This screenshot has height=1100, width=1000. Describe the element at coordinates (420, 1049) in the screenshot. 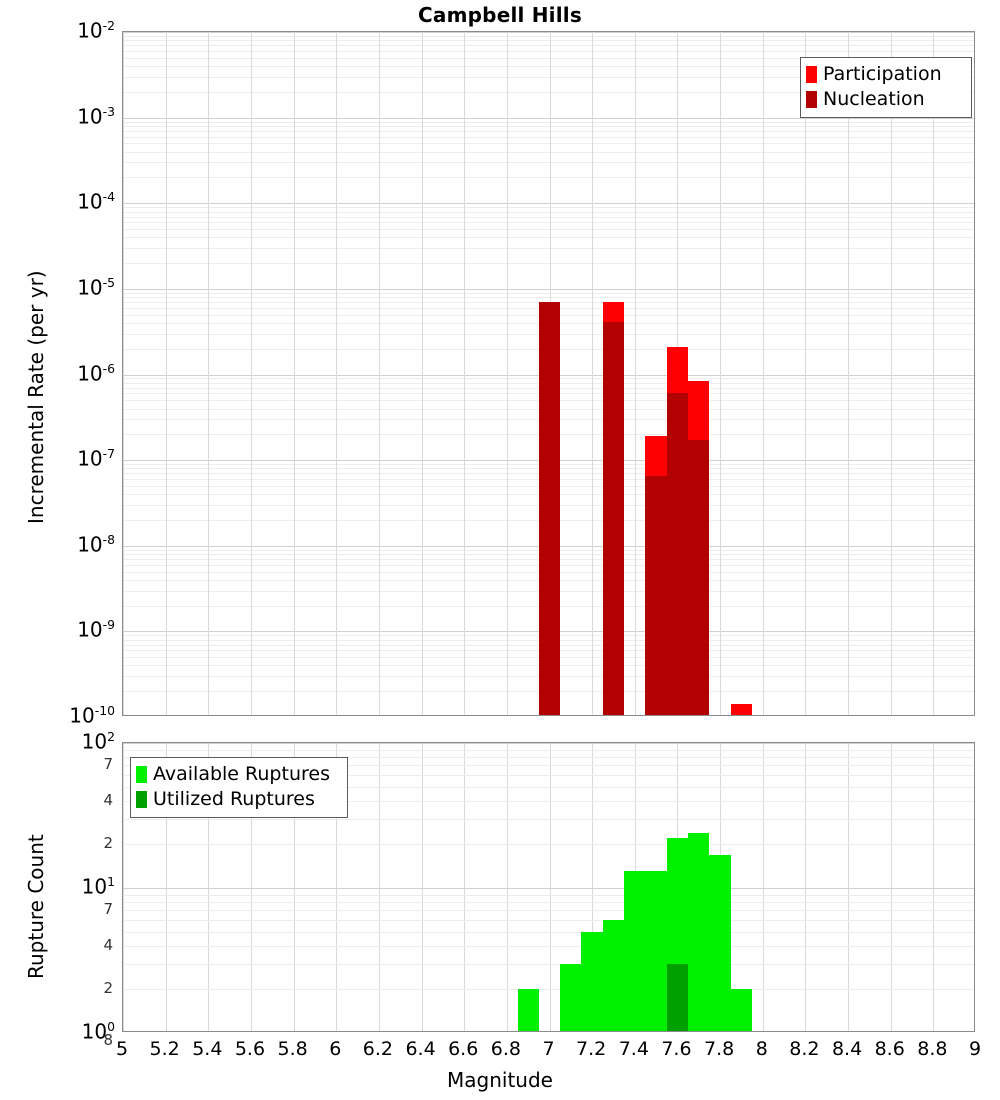

I see `x-axis-tick: 6.4` at that location.